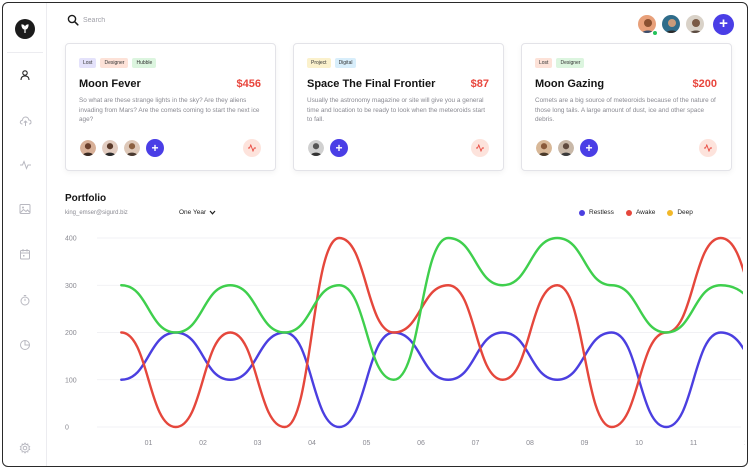 The height and width of the screenshot is (469, 750). I want to click on tag: Project, so click(319, 63).